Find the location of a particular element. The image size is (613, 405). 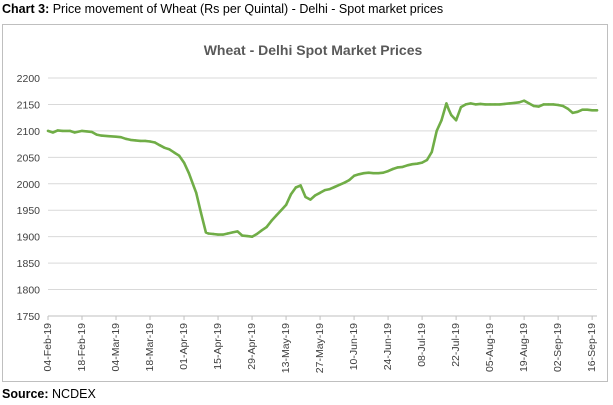

x-tick-label: 19-Aug-19 is located at coordinates (524, 347).